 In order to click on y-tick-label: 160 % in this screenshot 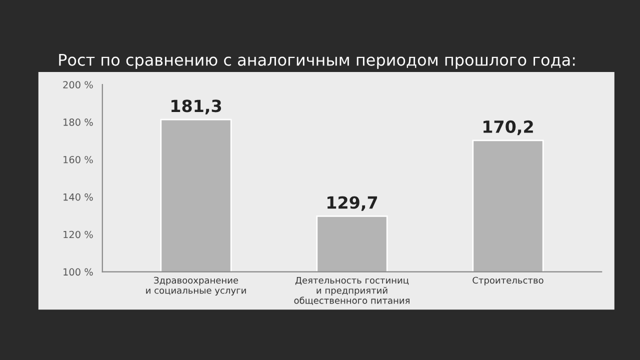, I will do `click(78, 160)`.